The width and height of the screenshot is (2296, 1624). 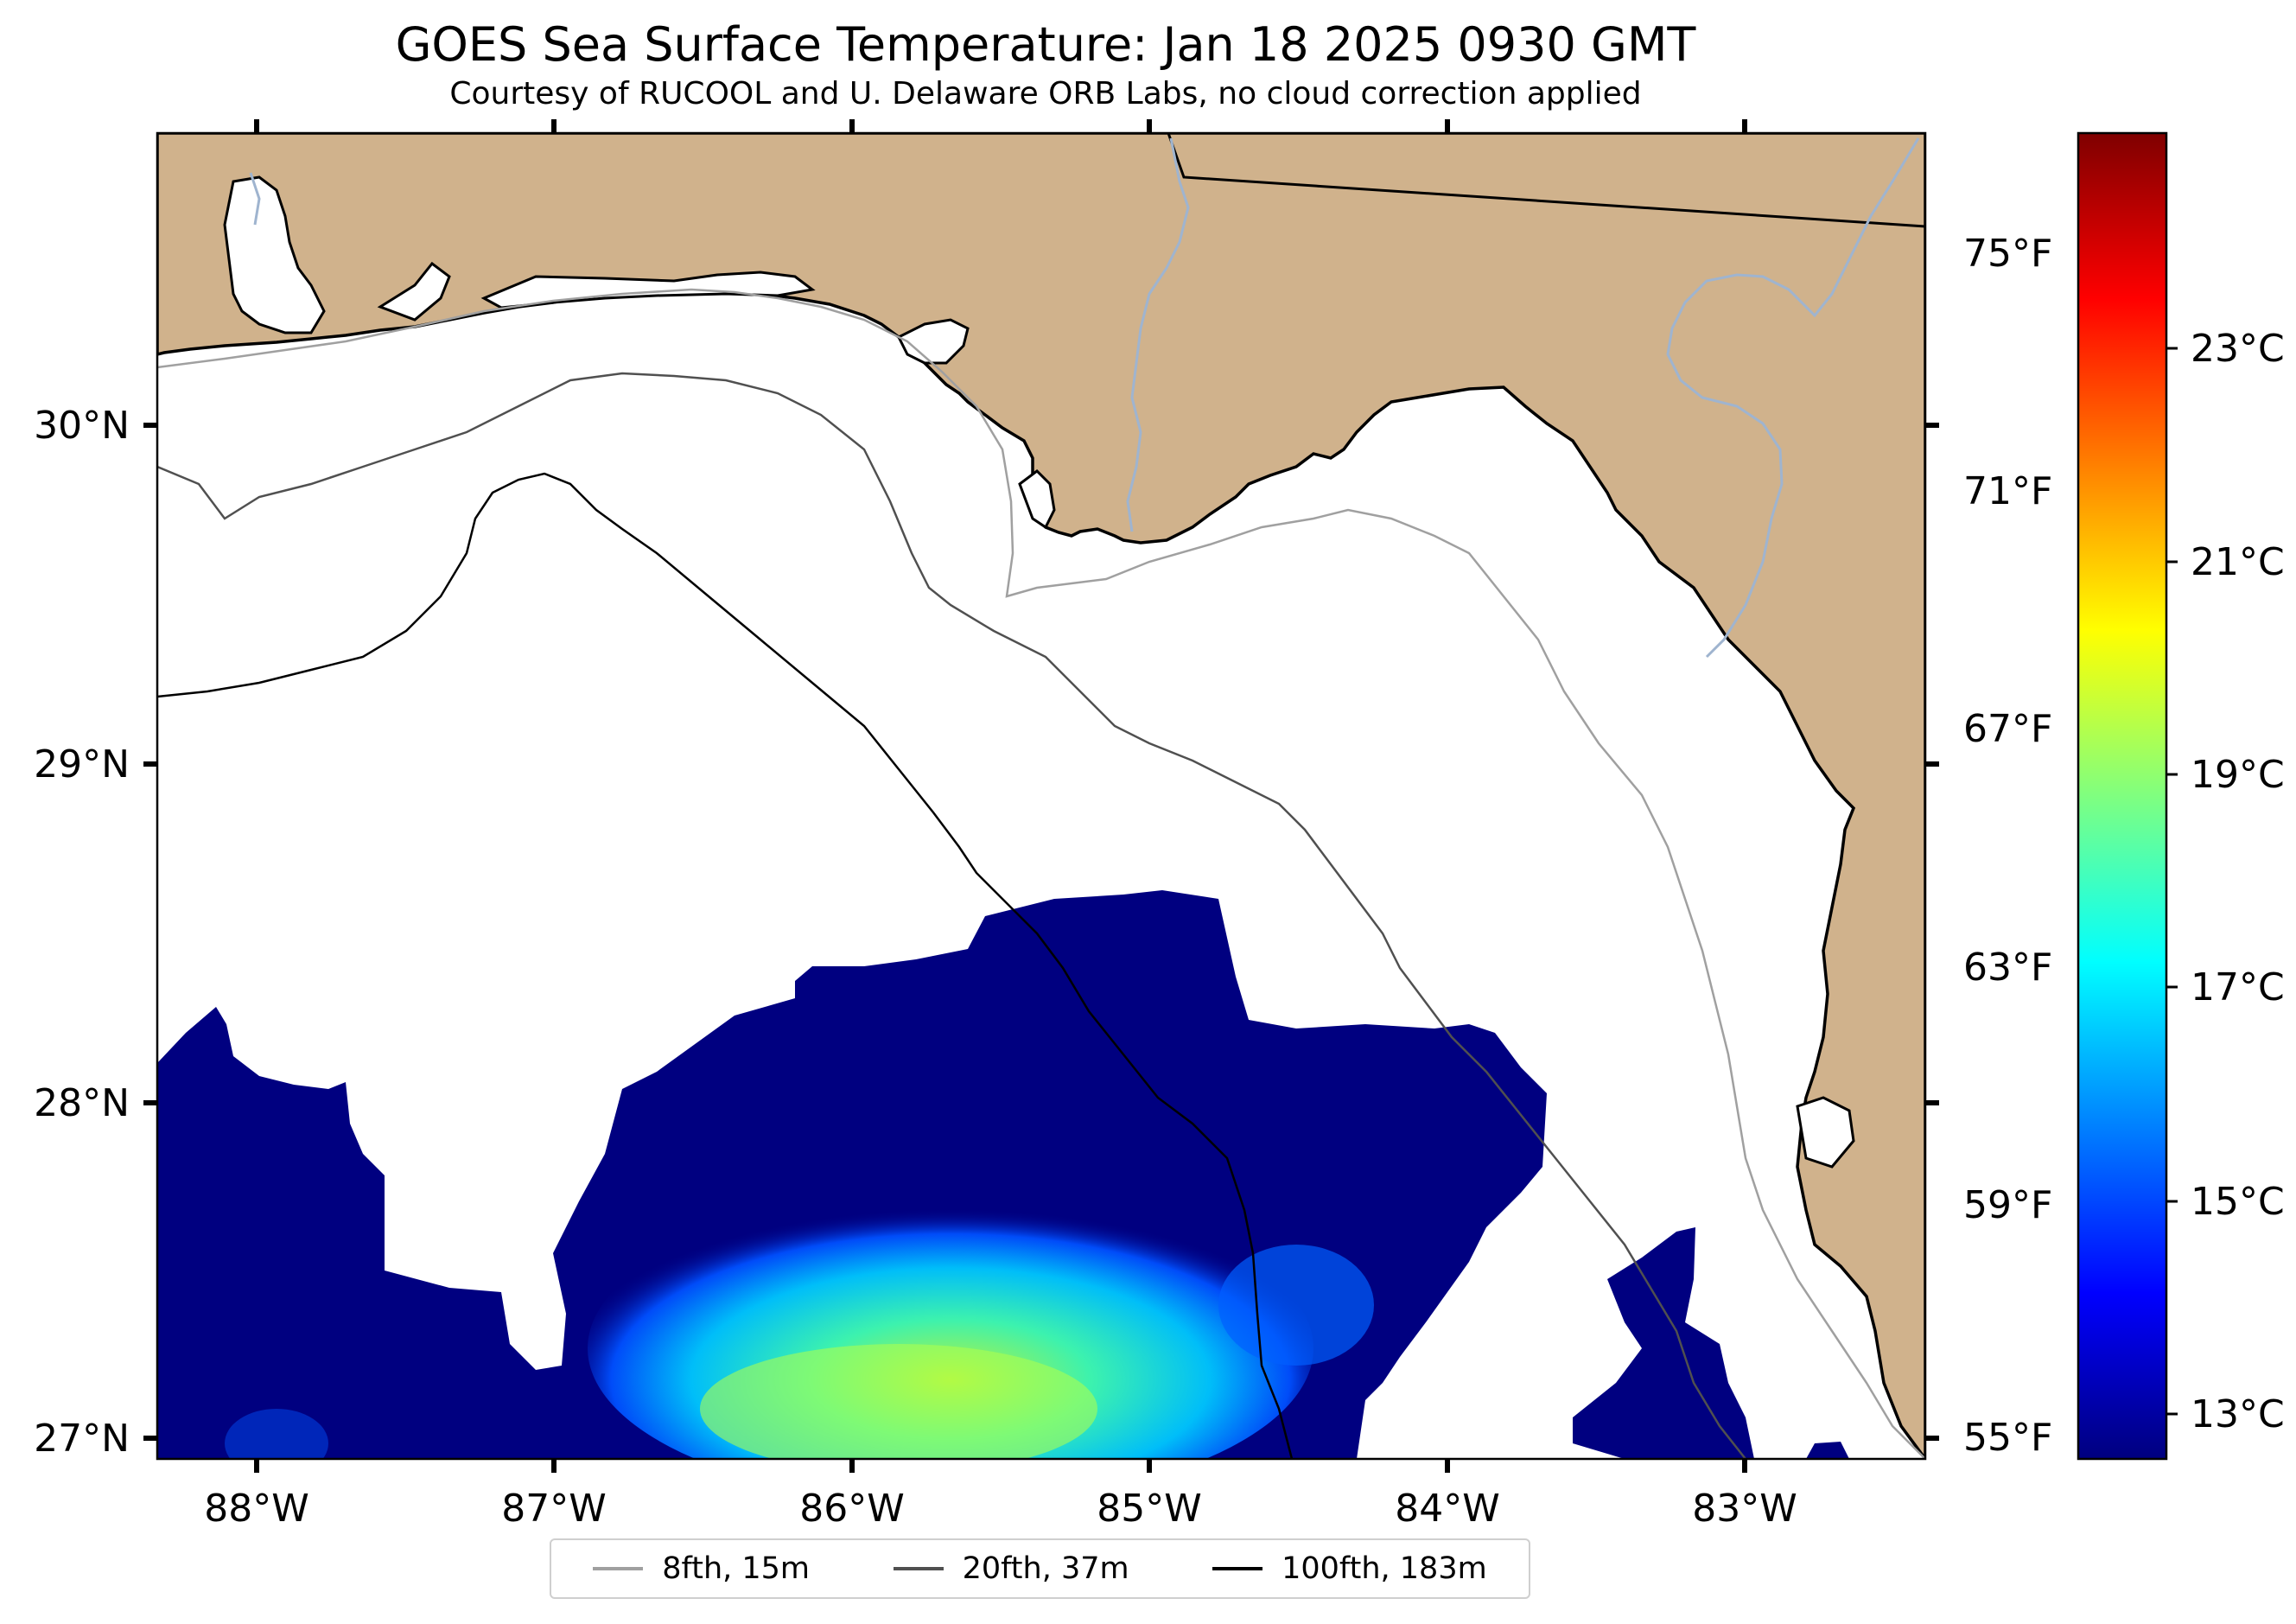 What do you see at coordinates (414, 291) in the screenshot?
I see `pensacola-bay` at bounding box center [414, 291].